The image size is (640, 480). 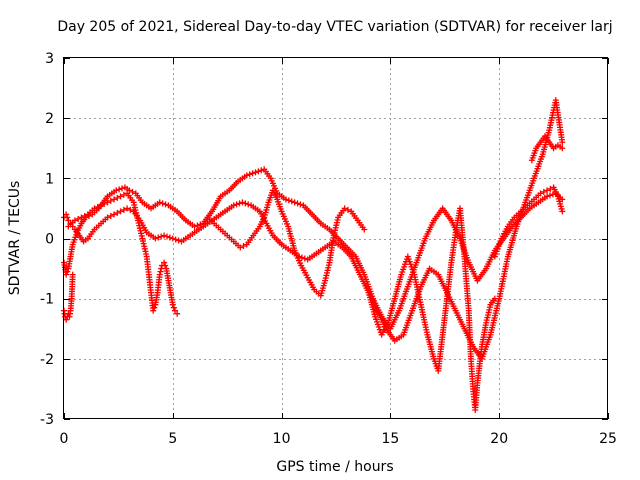 I want to click on x-tick-label: 15, so click(x=390, y=439).